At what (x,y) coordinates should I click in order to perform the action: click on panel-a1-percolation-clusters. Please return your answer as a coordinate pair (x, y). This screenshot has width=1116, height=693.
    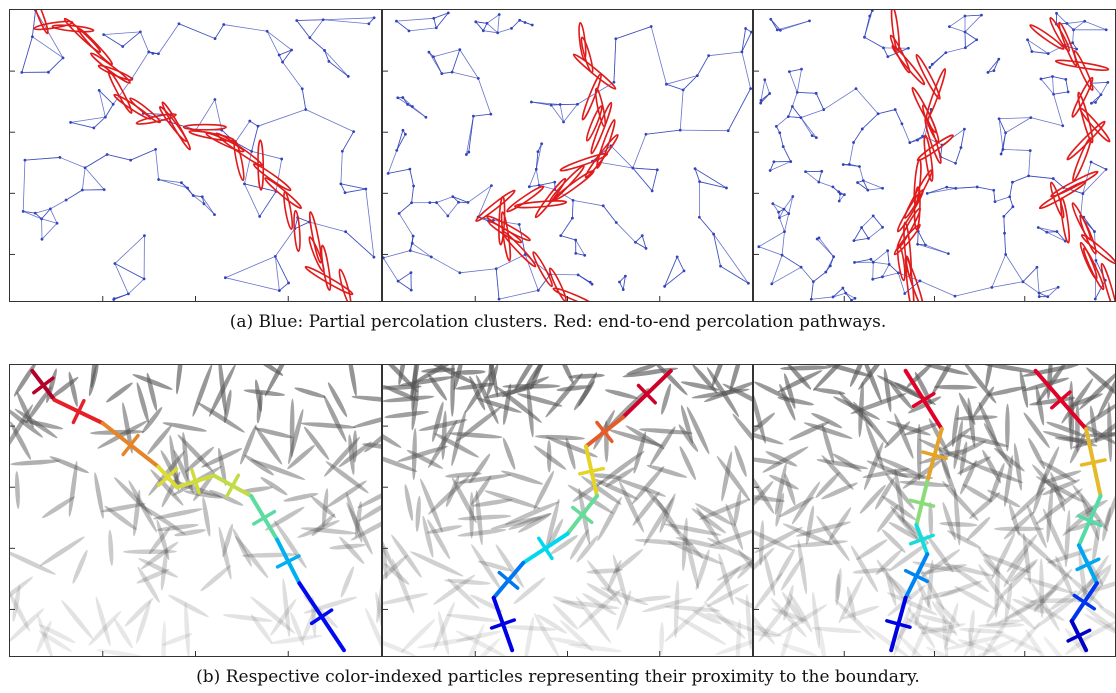
    Looking at the image, I should click on (195, 155).